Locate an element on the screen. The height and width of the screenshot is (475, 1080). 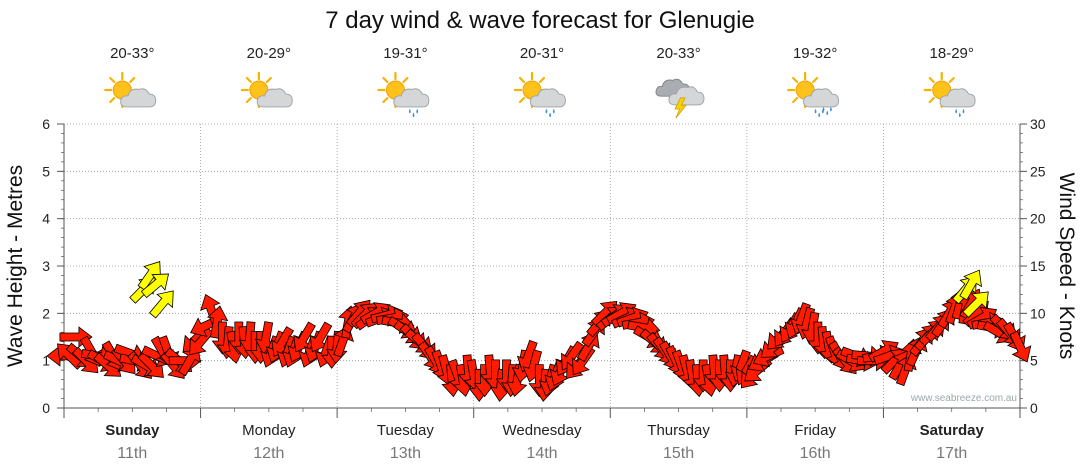
y-right-tick-label: 30 is located at coordinates (1038, 124).